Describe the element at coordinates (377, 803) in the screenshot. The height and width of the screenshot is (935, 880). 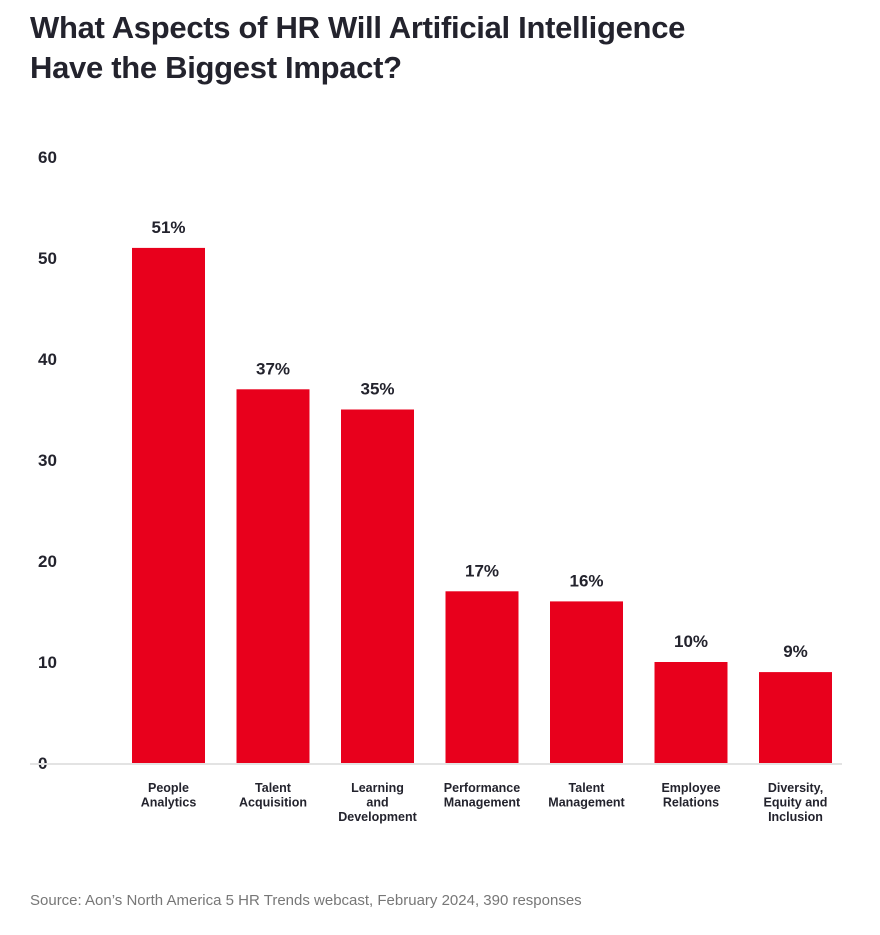
I see `x-tick-label: and` at that location.